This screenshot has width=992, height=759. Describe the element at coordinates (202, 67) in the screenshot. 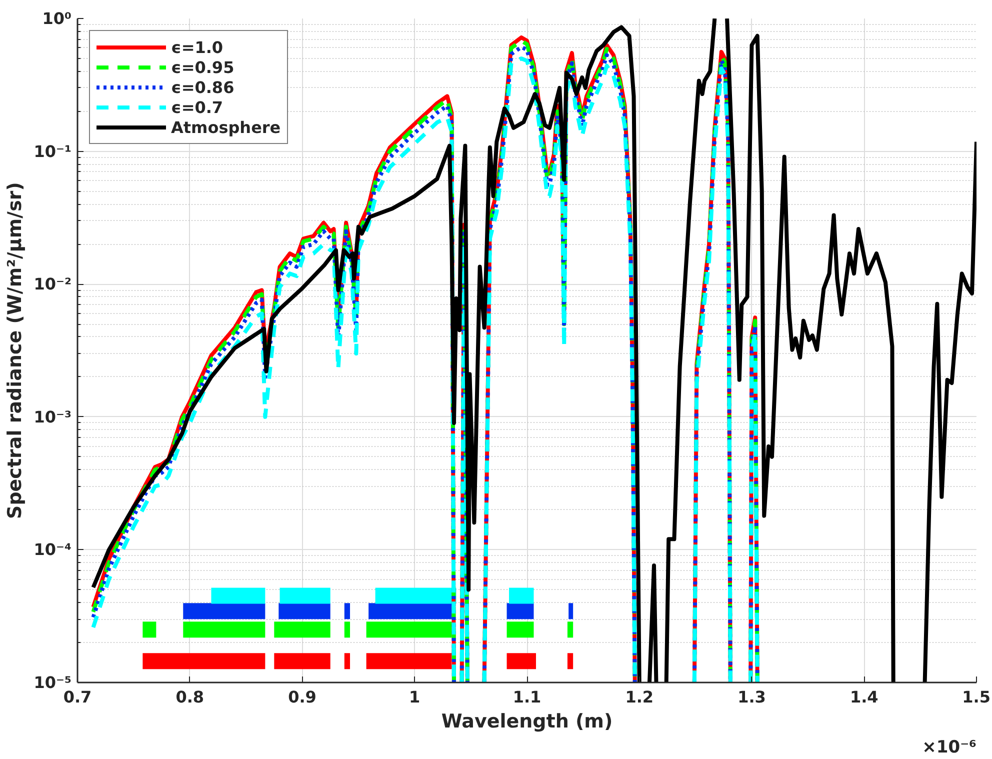

I see `legend-label: ϵ=0.95` at that location.